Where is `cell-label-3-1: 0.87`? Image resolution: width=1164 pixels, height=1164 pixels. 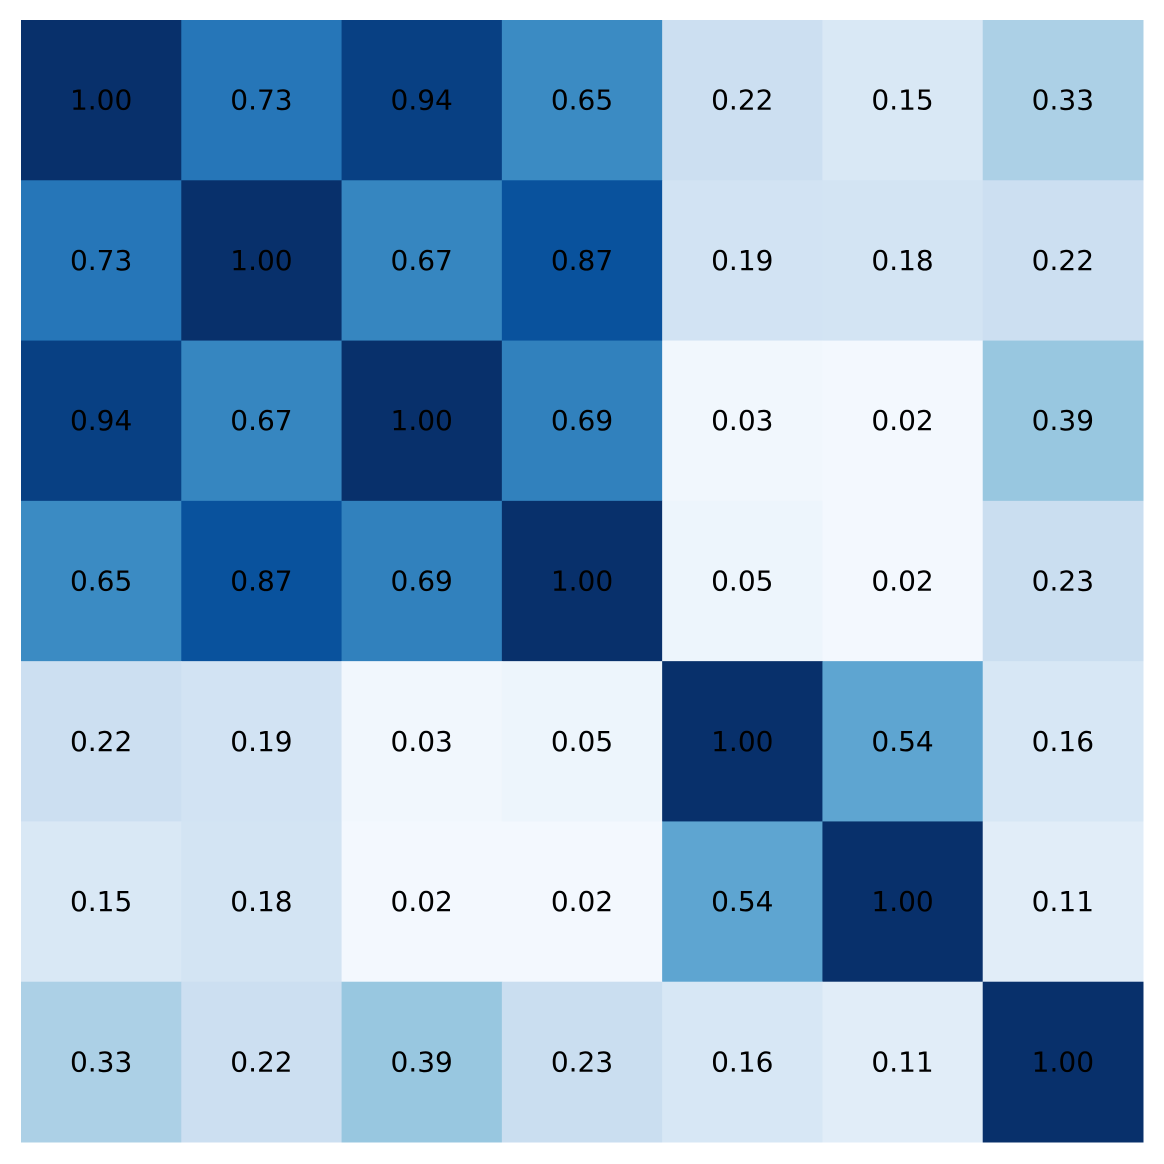 cell-label-3-1: 0.87 is located at coordinates (261, 581).